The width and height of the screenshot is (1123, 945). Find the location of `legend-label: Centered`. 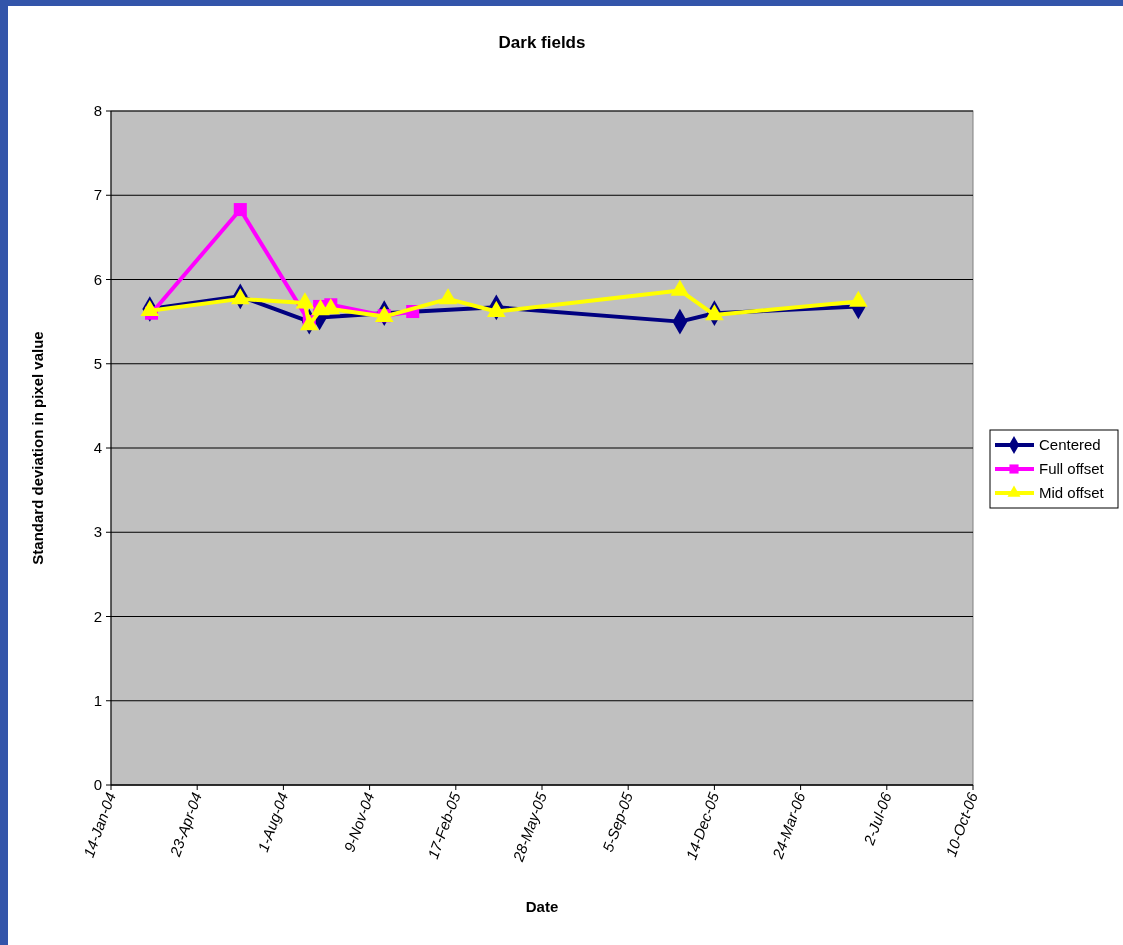

legend-label: Centered is located at coordinates (1070, 444).